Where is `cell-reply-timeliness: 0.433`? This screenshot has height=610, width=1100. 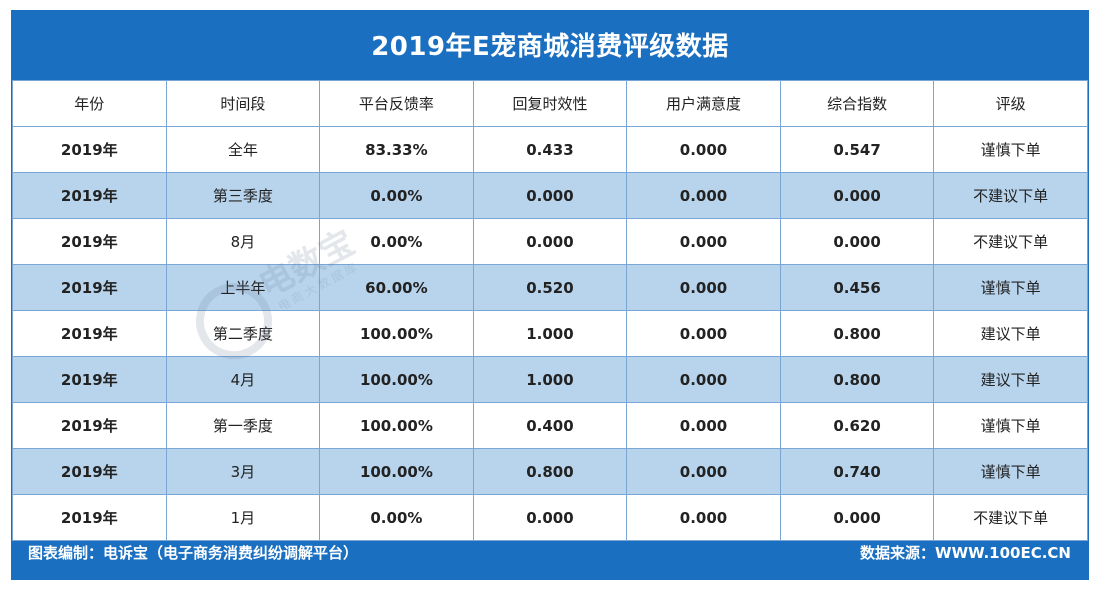
cell-reply-timeliness: 0.433 is located at coordinates (550, 149).